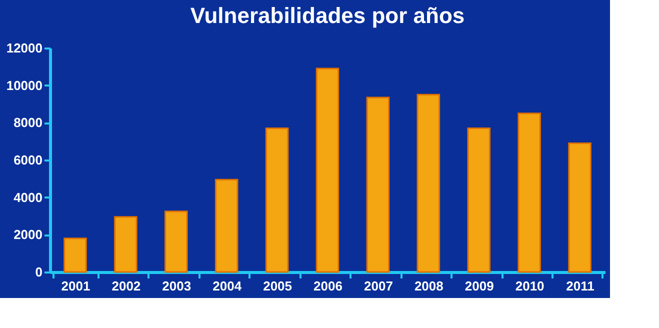  I want to click on x-tick-label: 2001, so click(75, 286).